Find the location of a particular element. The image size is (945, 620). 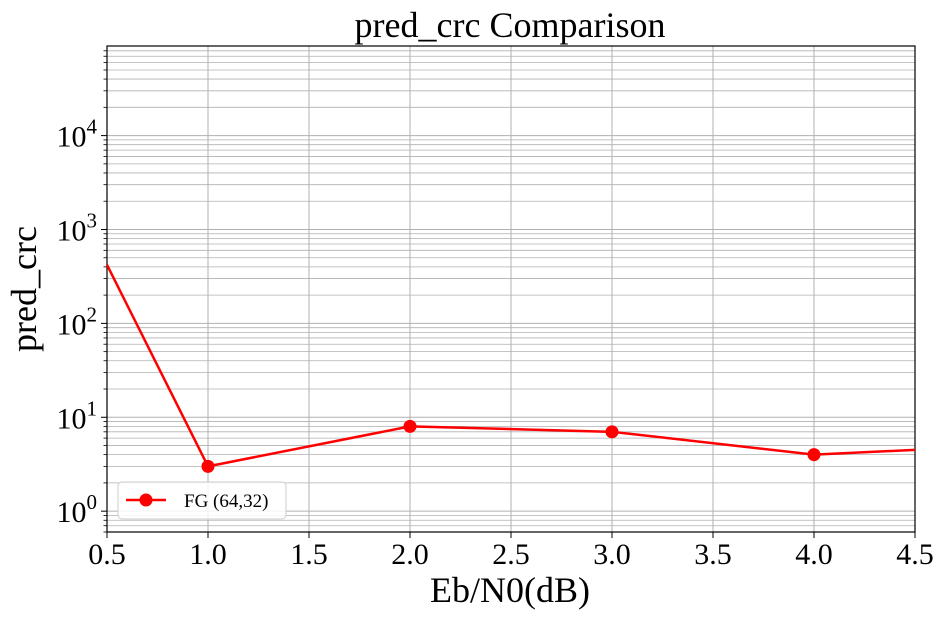

x-tick-label: 2.5 is located at coordinates (511, 554).